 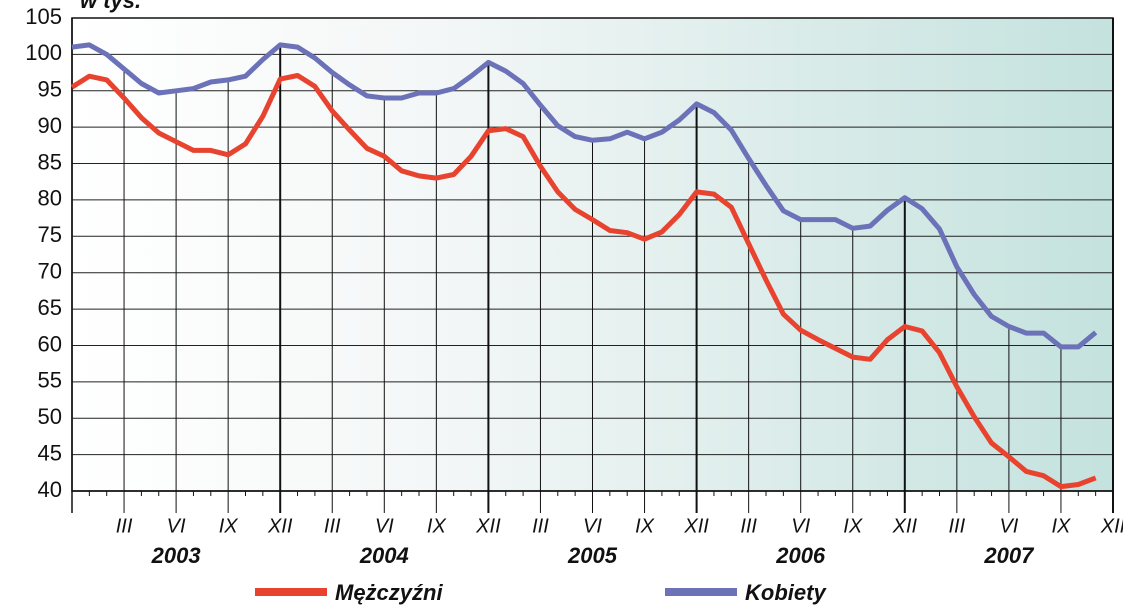 What do you see at coordinates (50, 307) in the screenshot?
I see `y-tick-label: 65` at bounding box center [50, 307].